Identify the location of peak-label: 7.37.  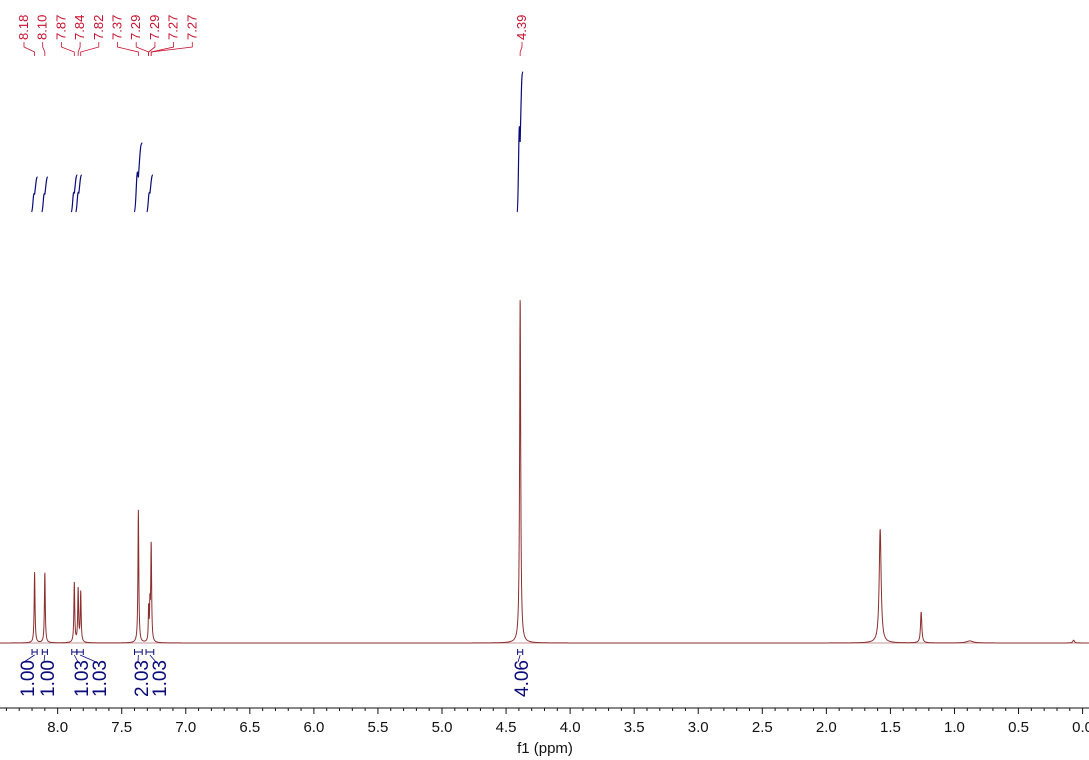
(117, 27).